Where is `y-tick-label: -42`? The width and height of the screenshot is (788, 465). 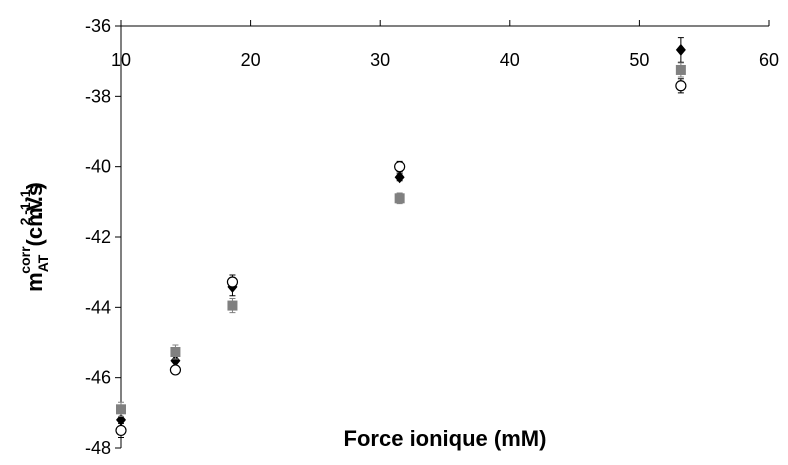 y-tick-label: -42 is located at coordinates (98, 237).